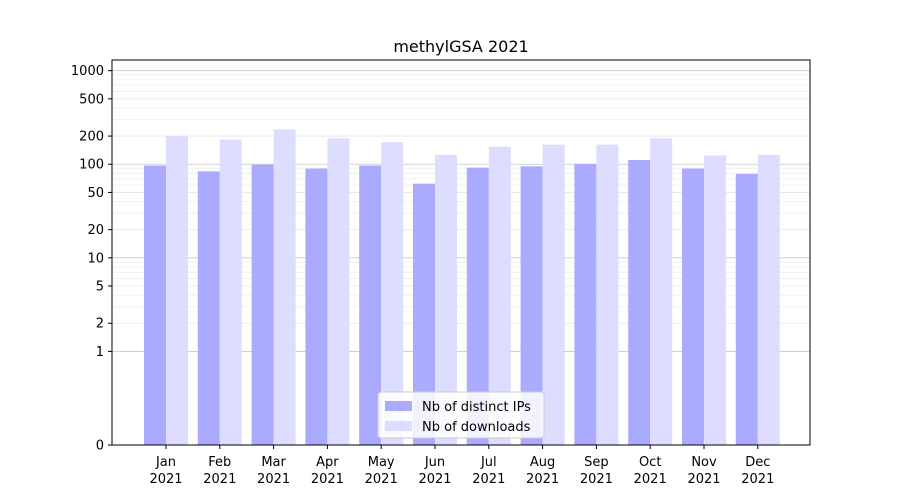 This screenshot has width=900, height=500. I want to click on y-tick-label: 2, so click(100, 324).